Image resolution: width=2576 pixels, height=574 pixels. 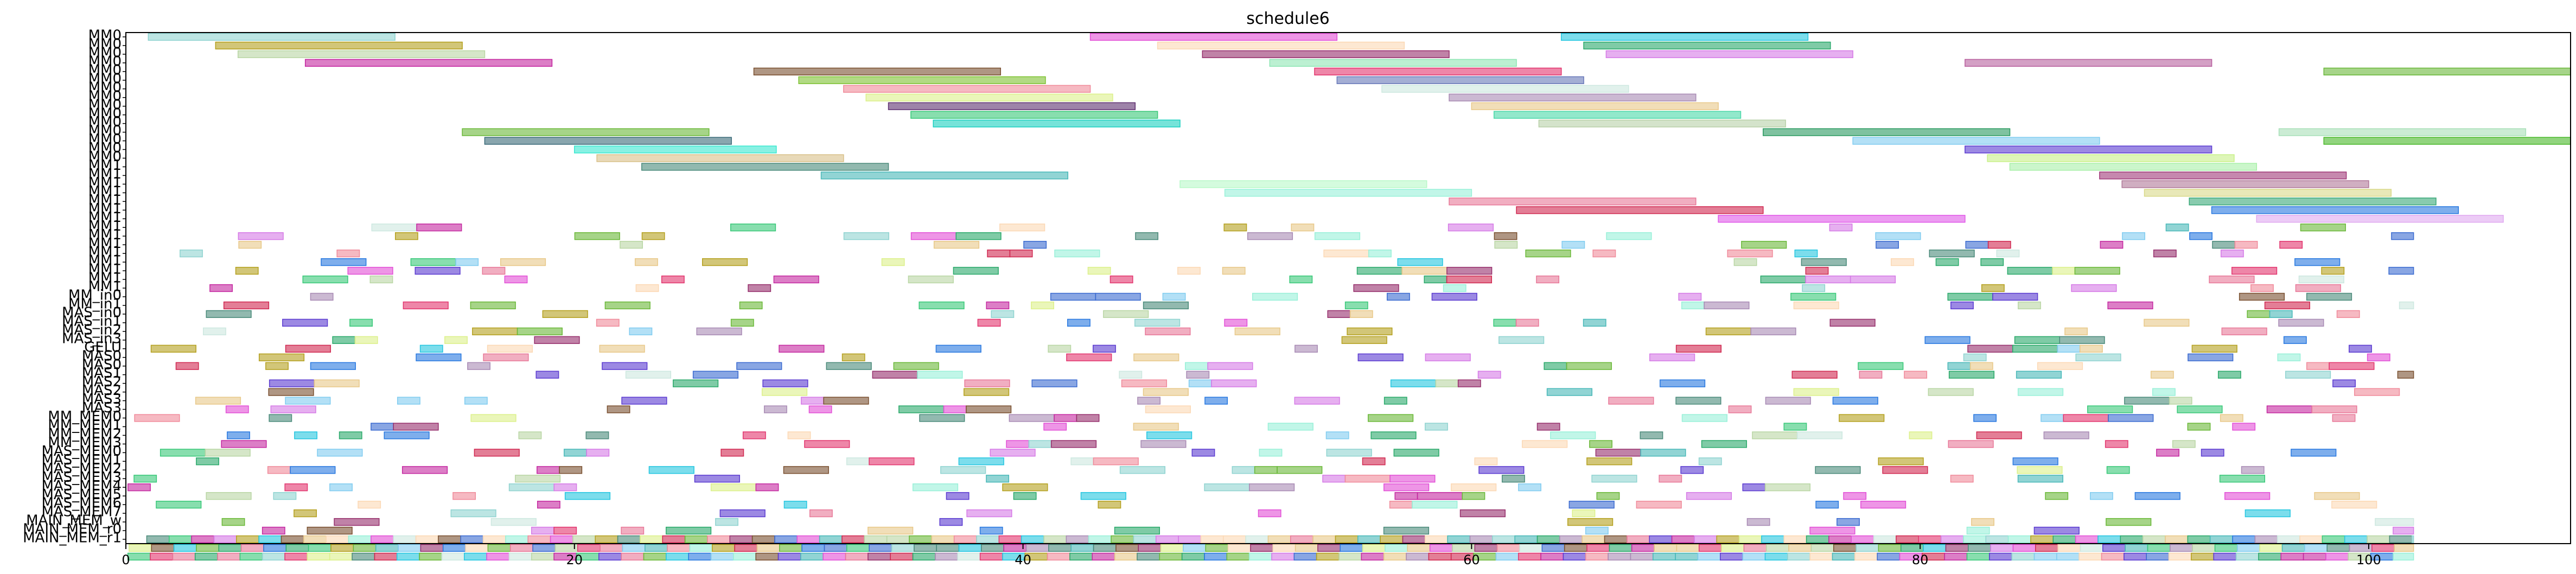 I want to click on y-tick-label: MAS_MEM7, so click(x=81, y=512).